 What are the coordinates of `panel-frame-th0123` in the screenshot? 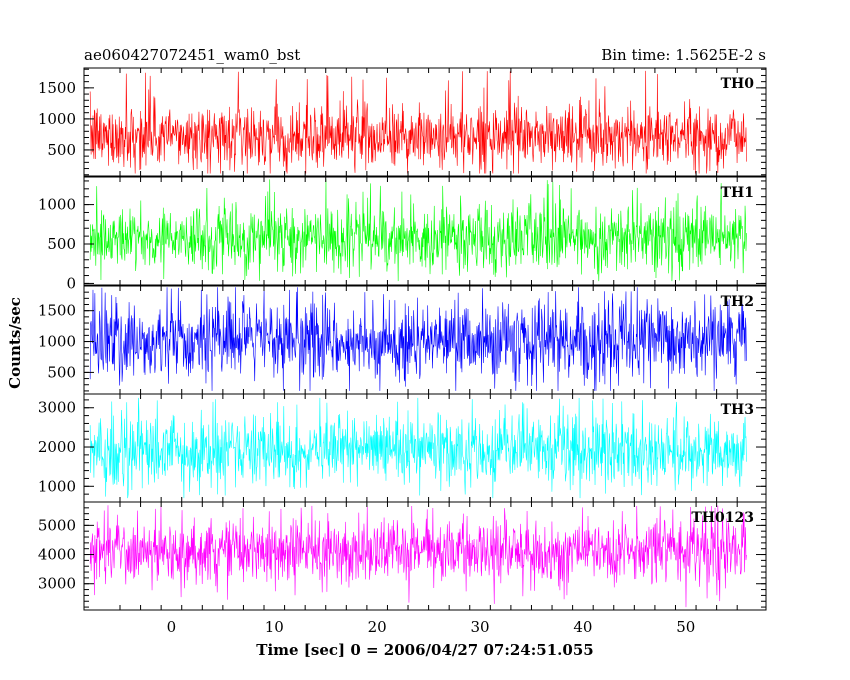 It's located at (425, 556).